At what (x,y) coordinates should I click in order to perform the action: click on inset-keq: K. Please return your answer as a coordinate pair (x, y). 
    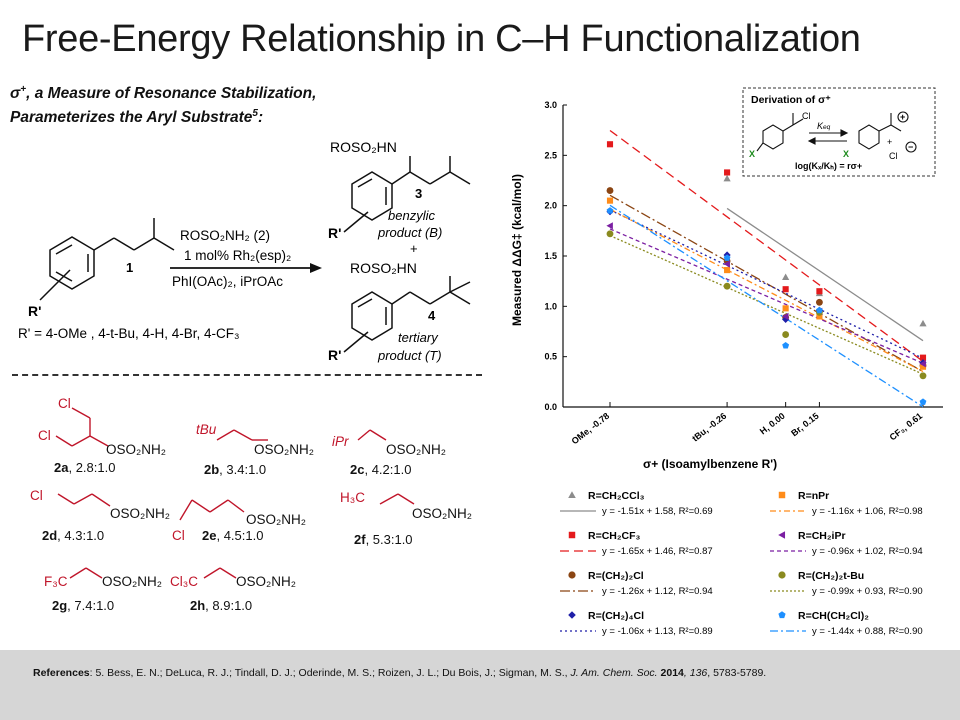
    Looking at the image, I should click on (820, 126).